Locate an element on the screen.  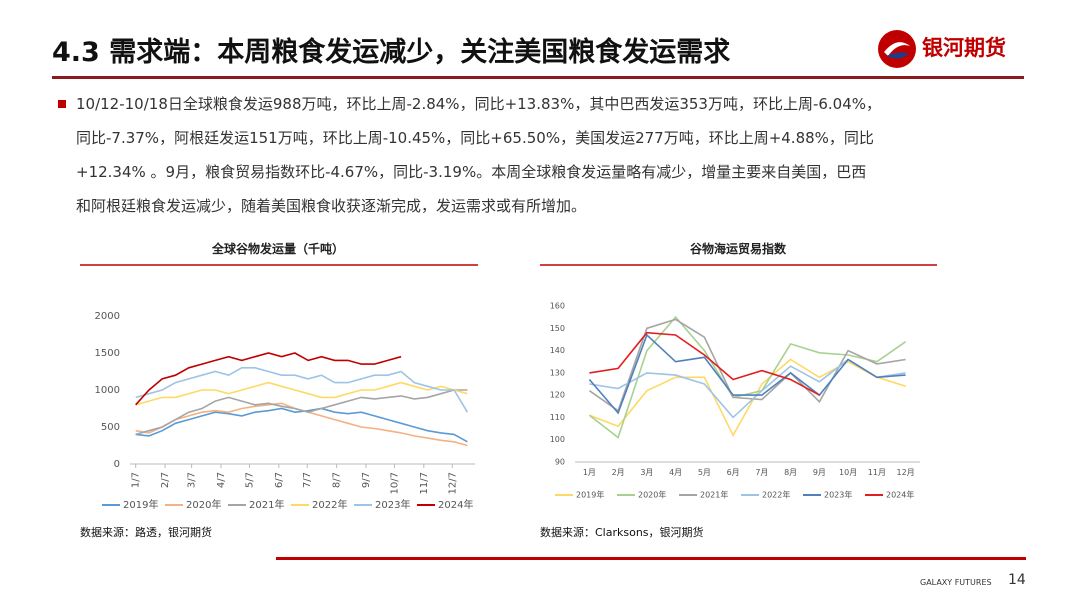
y-tick-label: 100 is located at coordinates (557, 439).